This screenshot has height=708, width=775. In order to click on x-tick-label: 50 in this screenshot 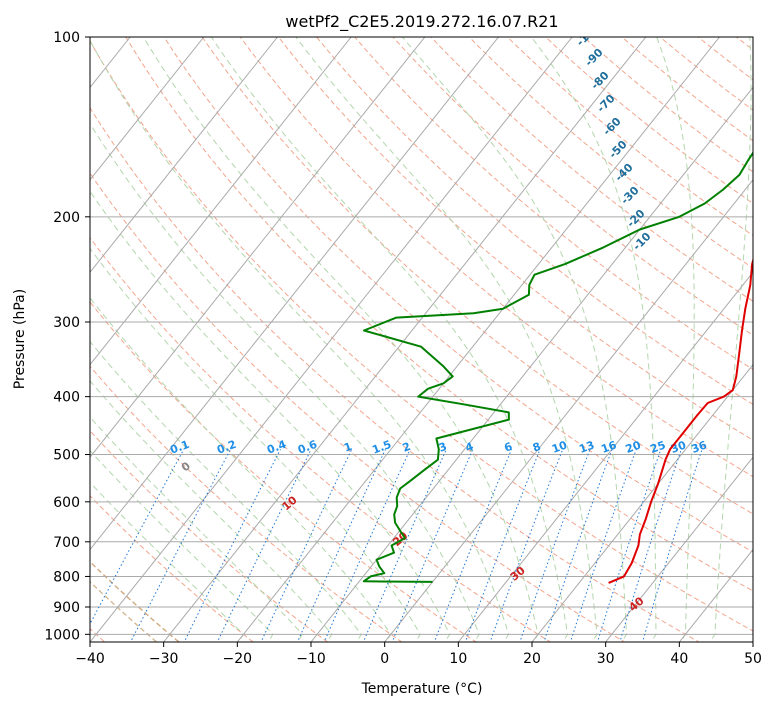, I will do `click(753, 659)`.